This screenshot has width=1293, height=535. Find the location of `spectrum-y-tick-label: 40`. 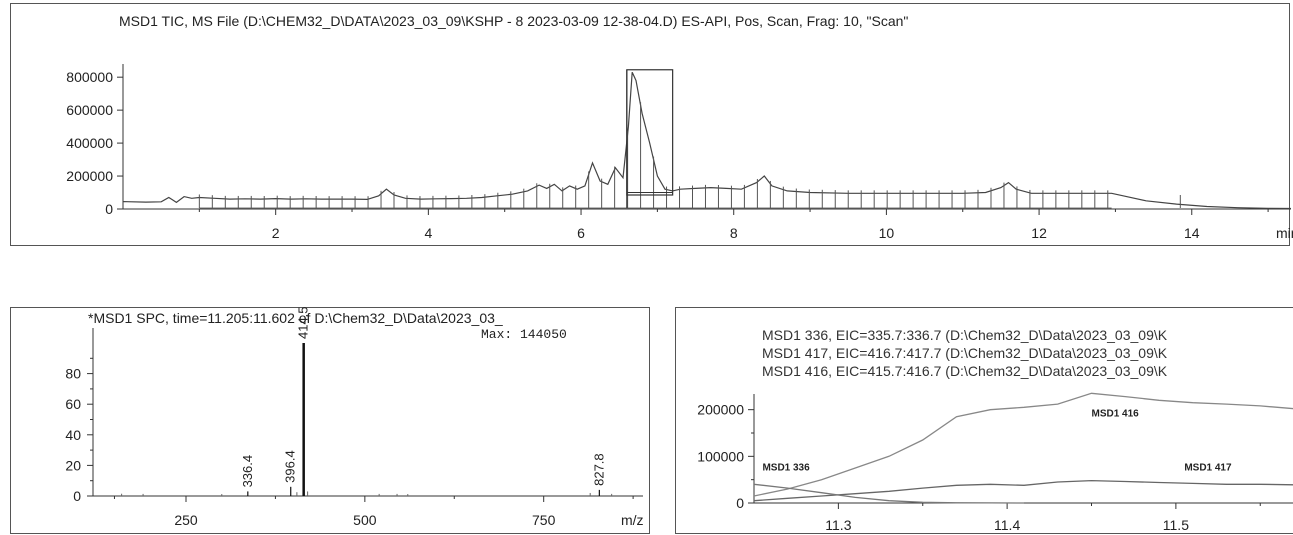

spectrum-y-tick-label: 40 is located at coordinates (73, 435).